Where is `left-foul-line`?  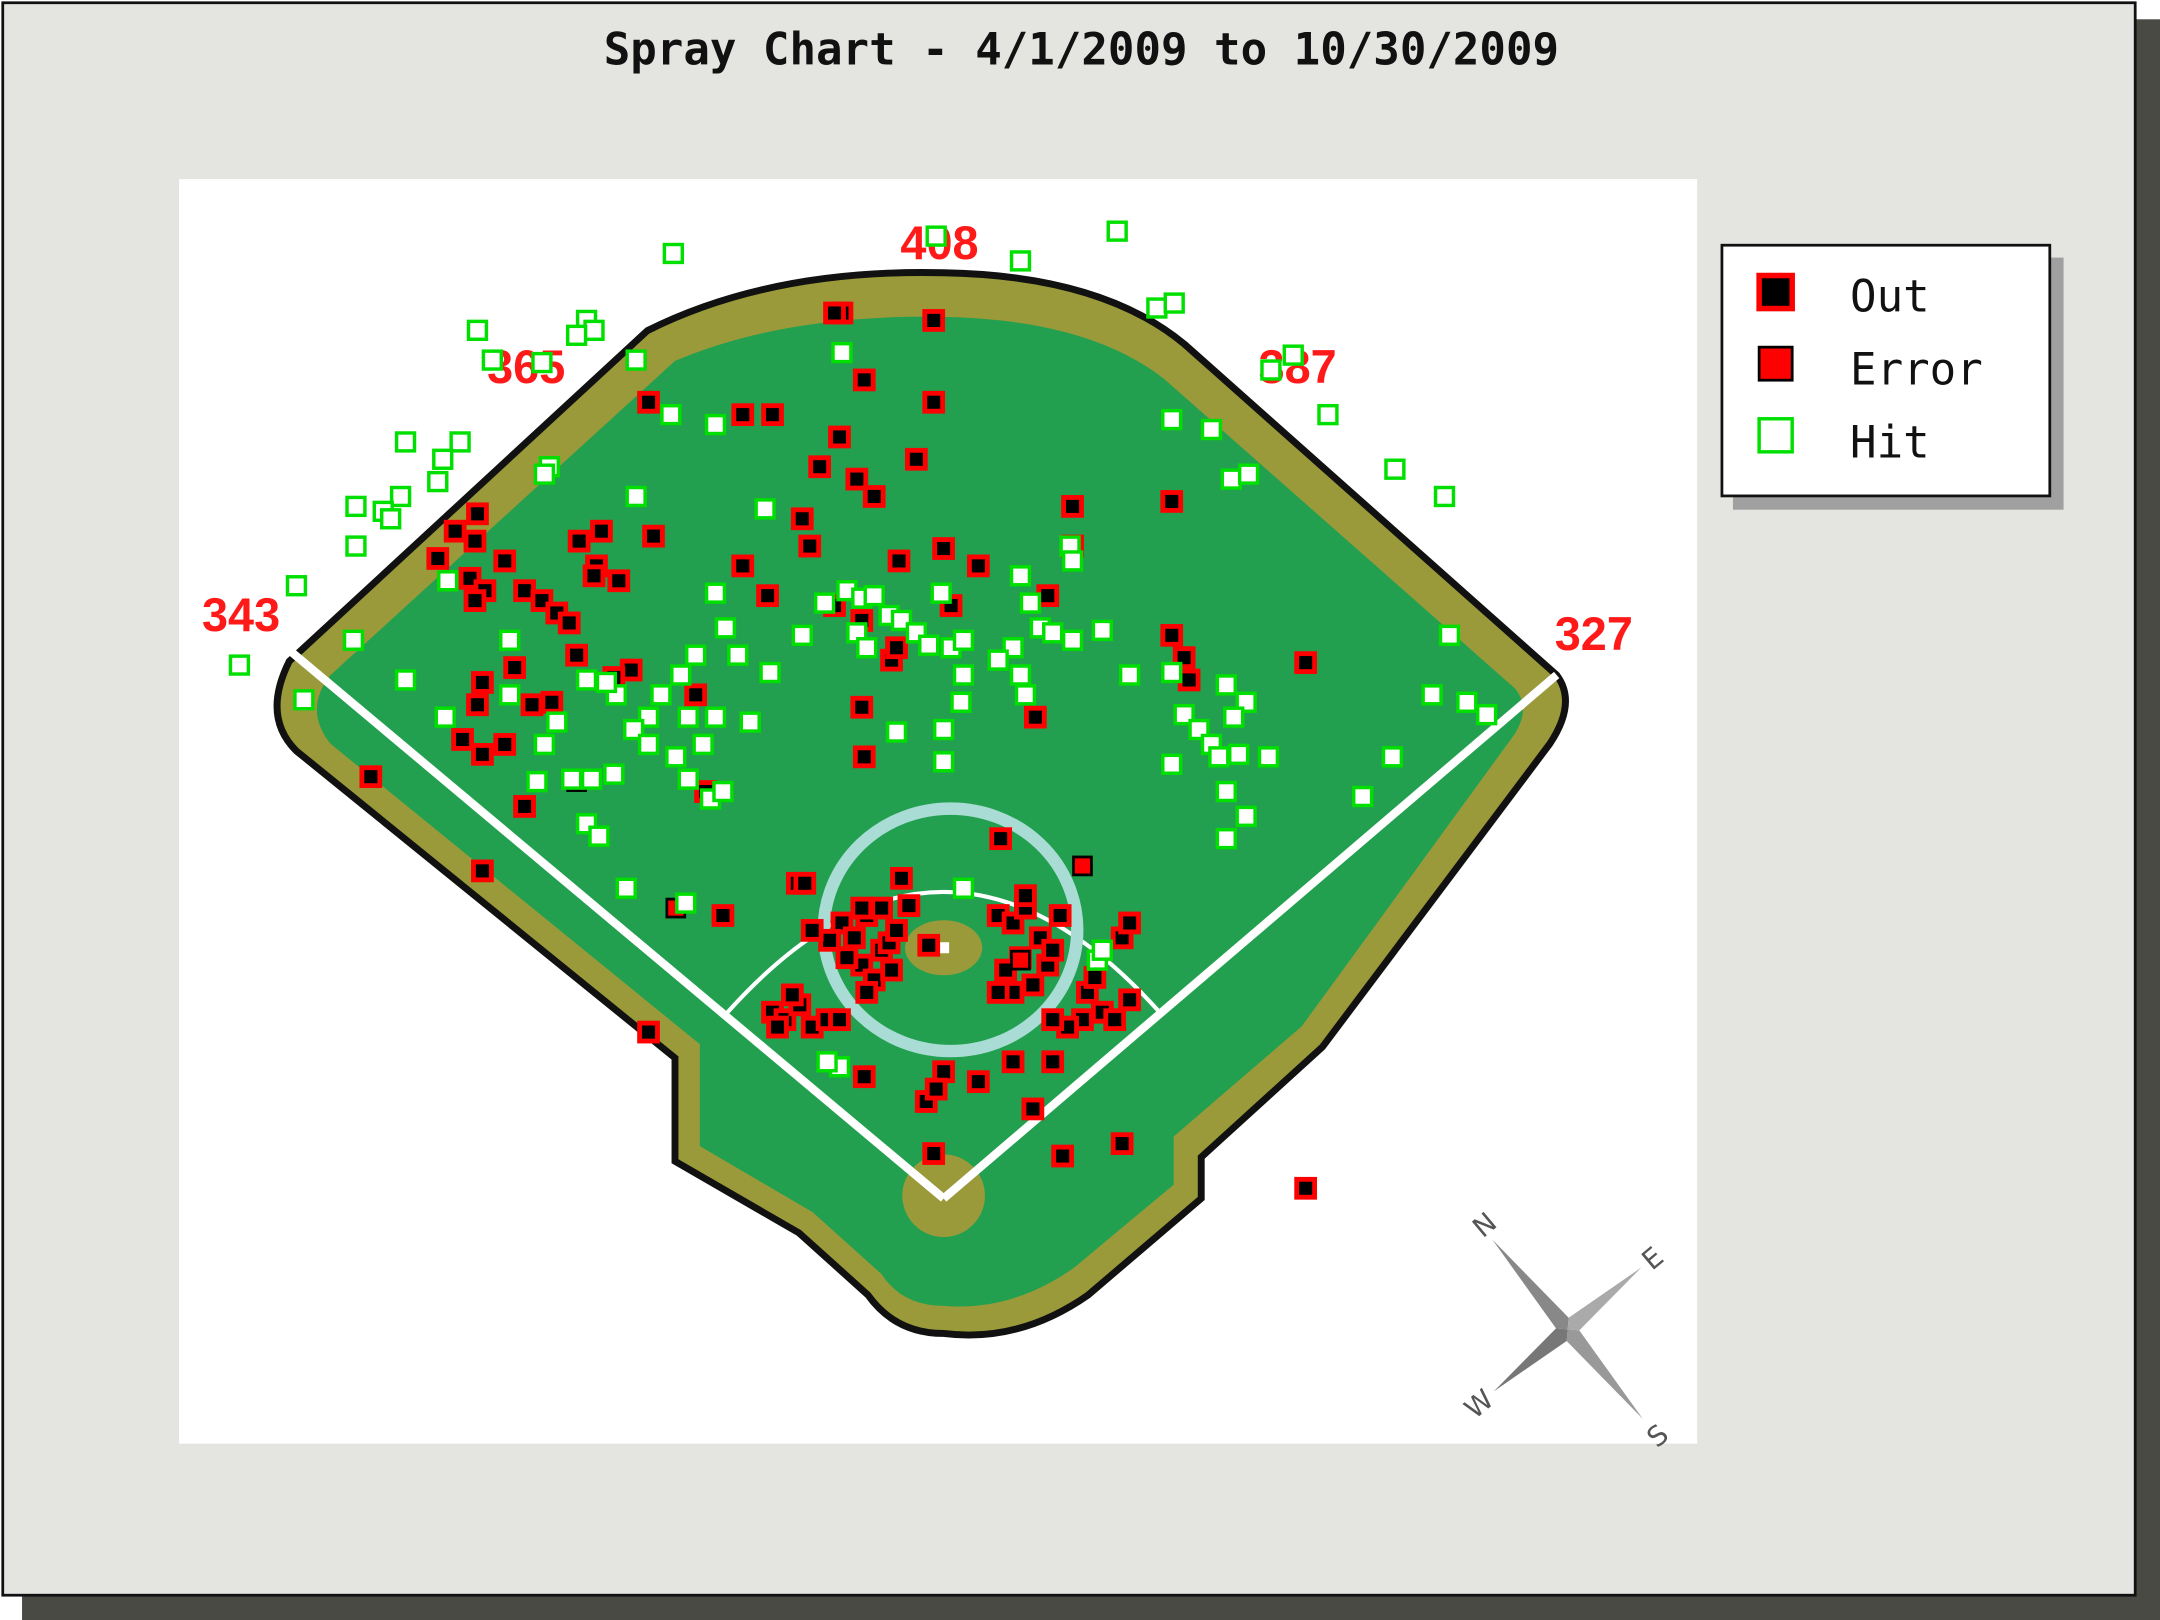
left-foul-line is located at coordinates (616, 924).